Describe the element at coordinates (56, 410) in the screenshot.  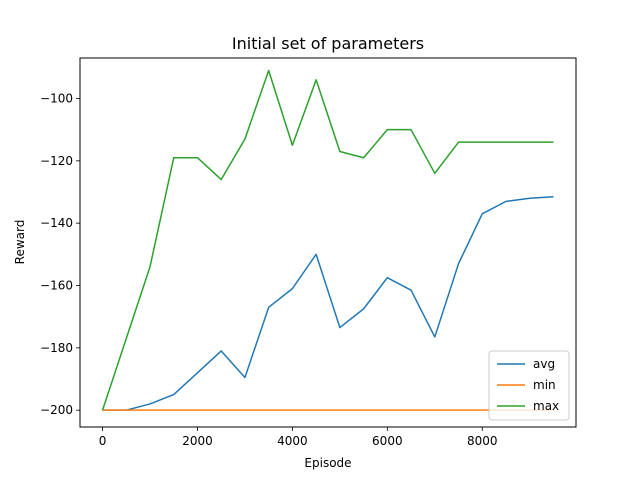
I see `y-tick-label: −200` at that location.